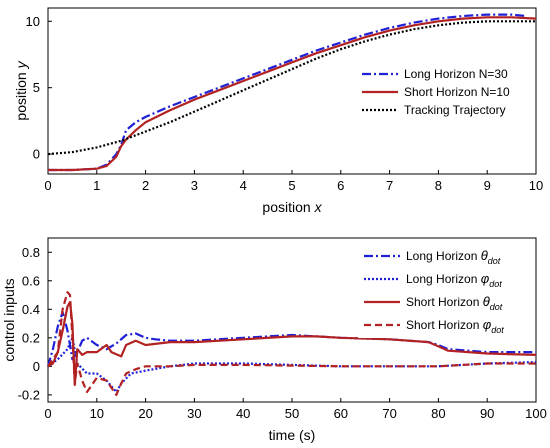  Describe the element at coordinates (453, 257) in the screenshot. I see `legend-label-0: Long Horizon θdot` at that location.